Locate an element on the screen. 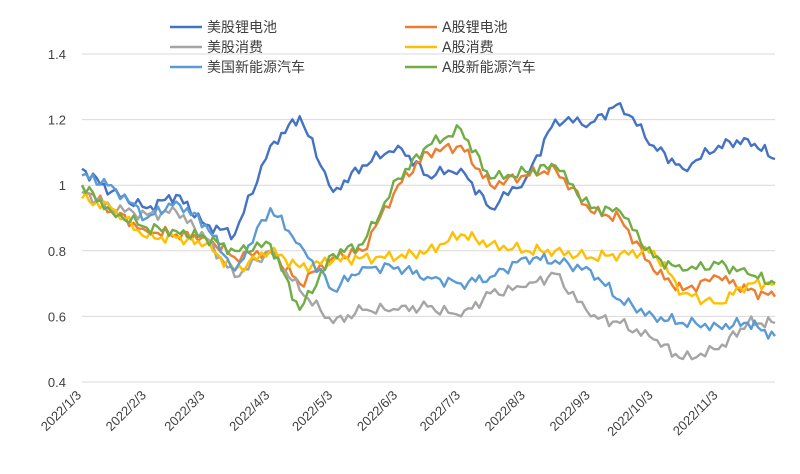 The width and height of the screenshot is (800, 474). y-tick-label: 0.6 is located at coordinates (57, 316).